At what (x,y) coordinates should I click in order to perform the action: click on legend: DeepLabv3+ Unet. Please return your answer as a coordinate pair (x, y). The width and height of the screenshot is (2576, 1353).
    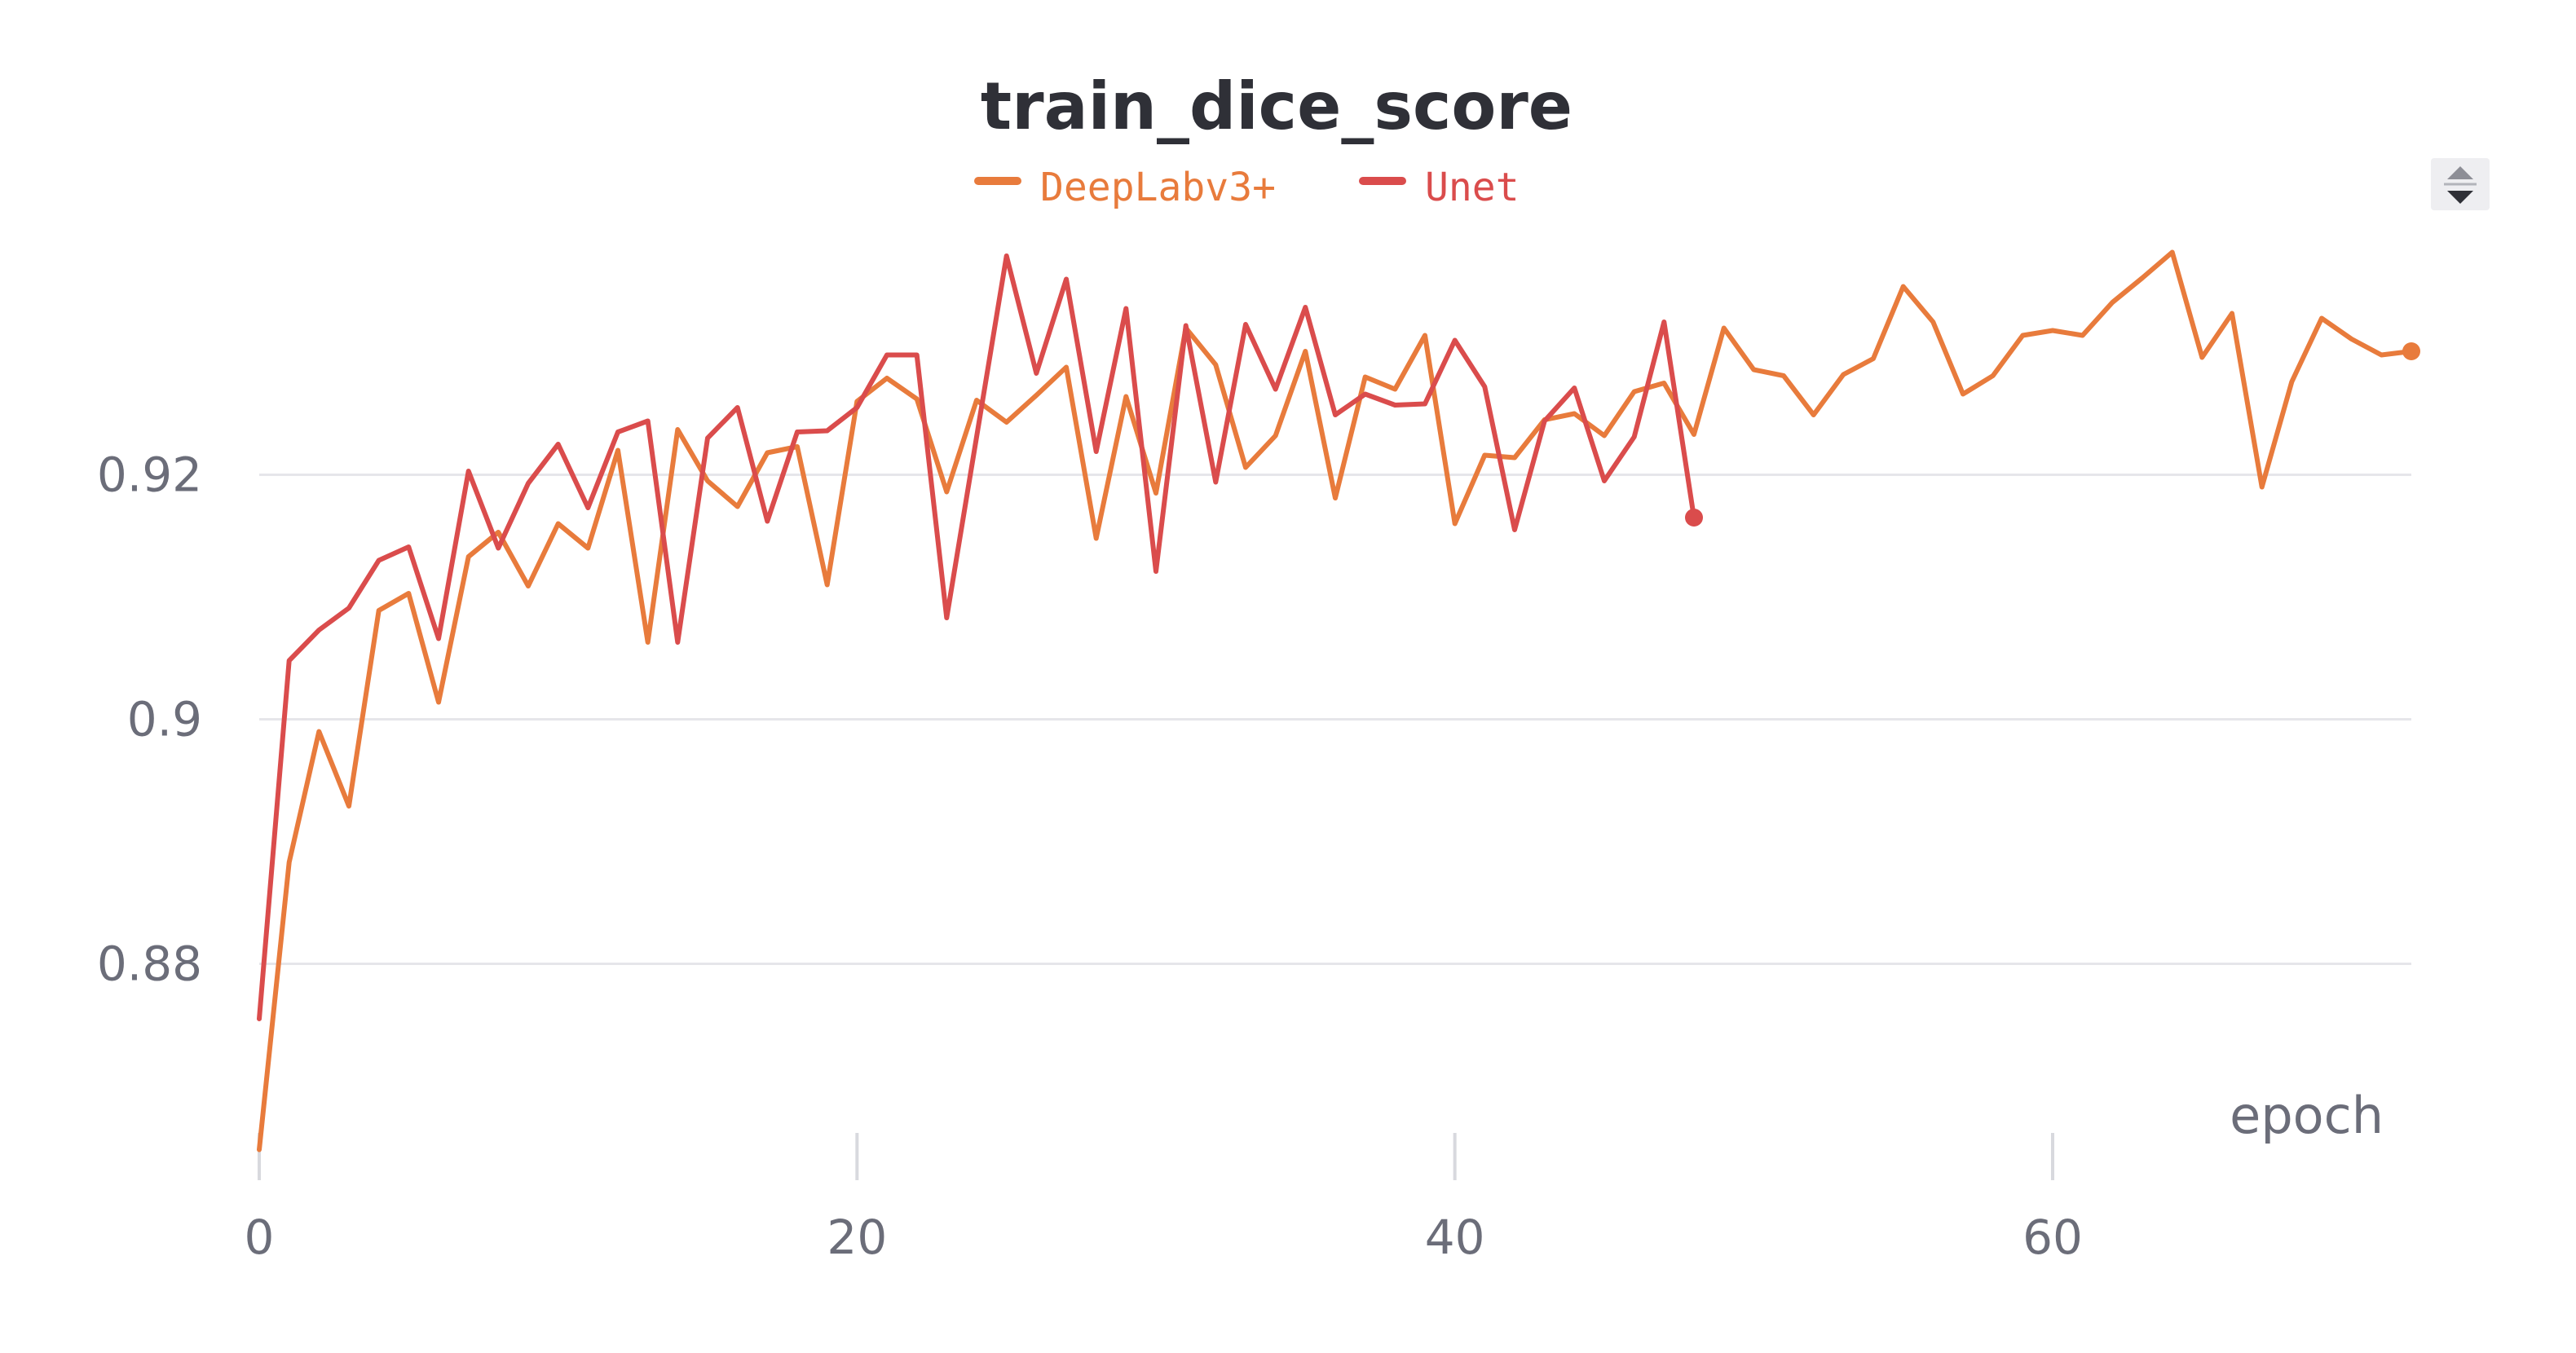
    Looking at the image, I should click on (1247, 187).